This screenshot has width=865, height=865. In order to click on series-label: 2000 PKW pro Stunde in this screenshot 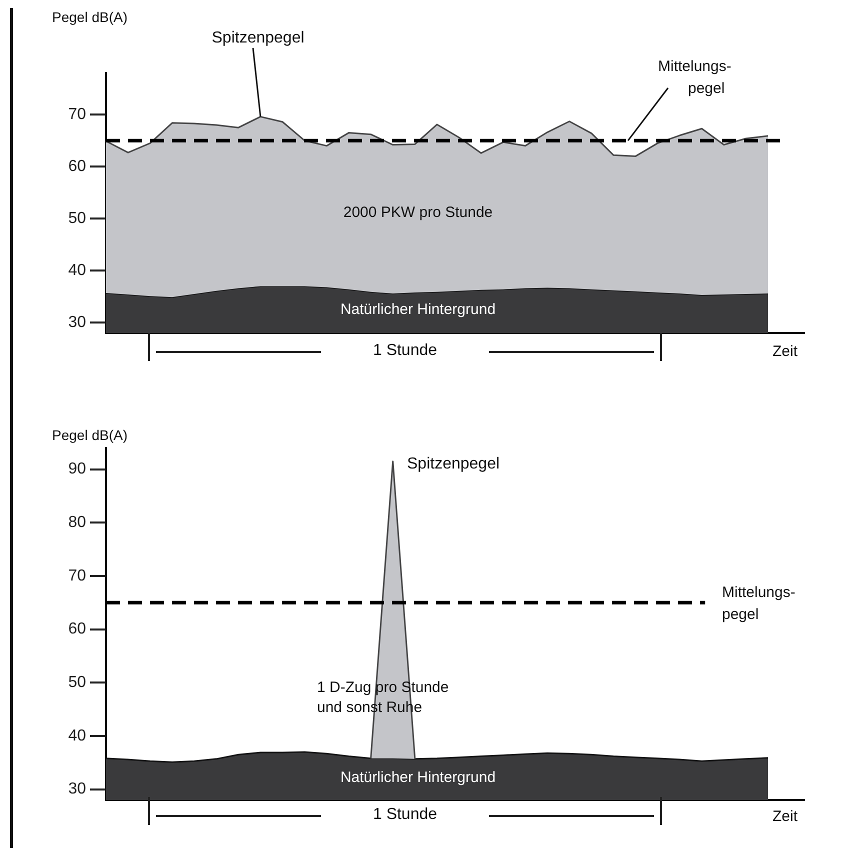, I will do `click(418, 213)`.